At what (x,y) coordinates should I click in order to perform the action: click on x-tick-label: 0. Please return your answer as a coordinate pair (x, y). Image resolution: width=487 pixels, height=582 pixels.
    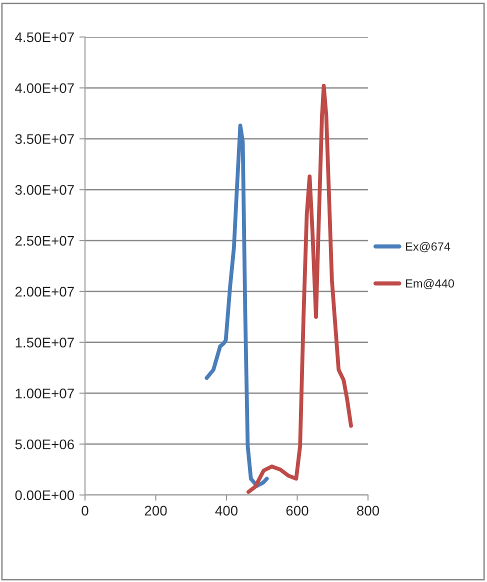
    Looking at the image, I should click on (85, 511).